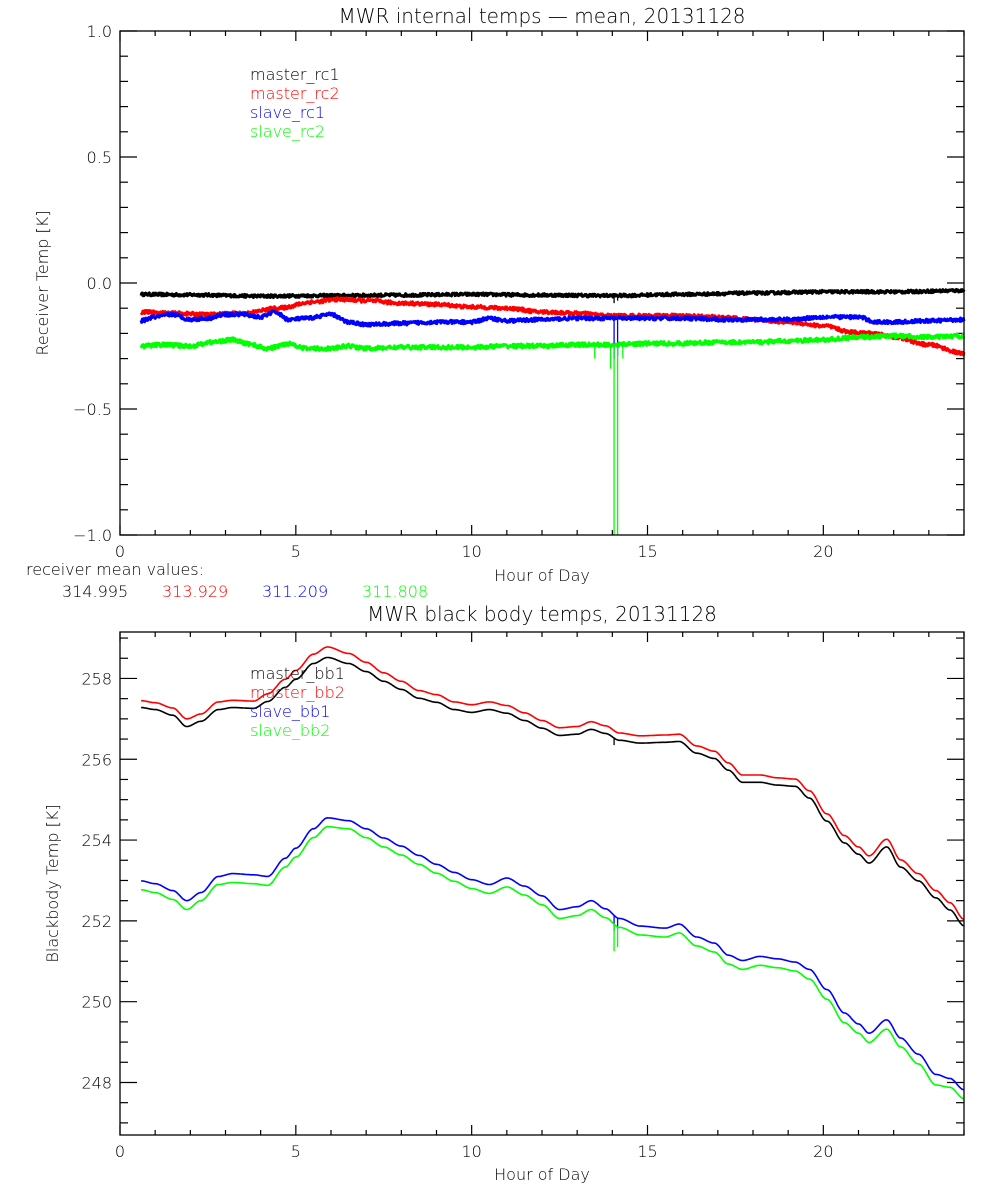  What do you see at coordinates (96, 840) in the screenshot?
I see `y-tick-label: 254` at bounding box center [96, 840].